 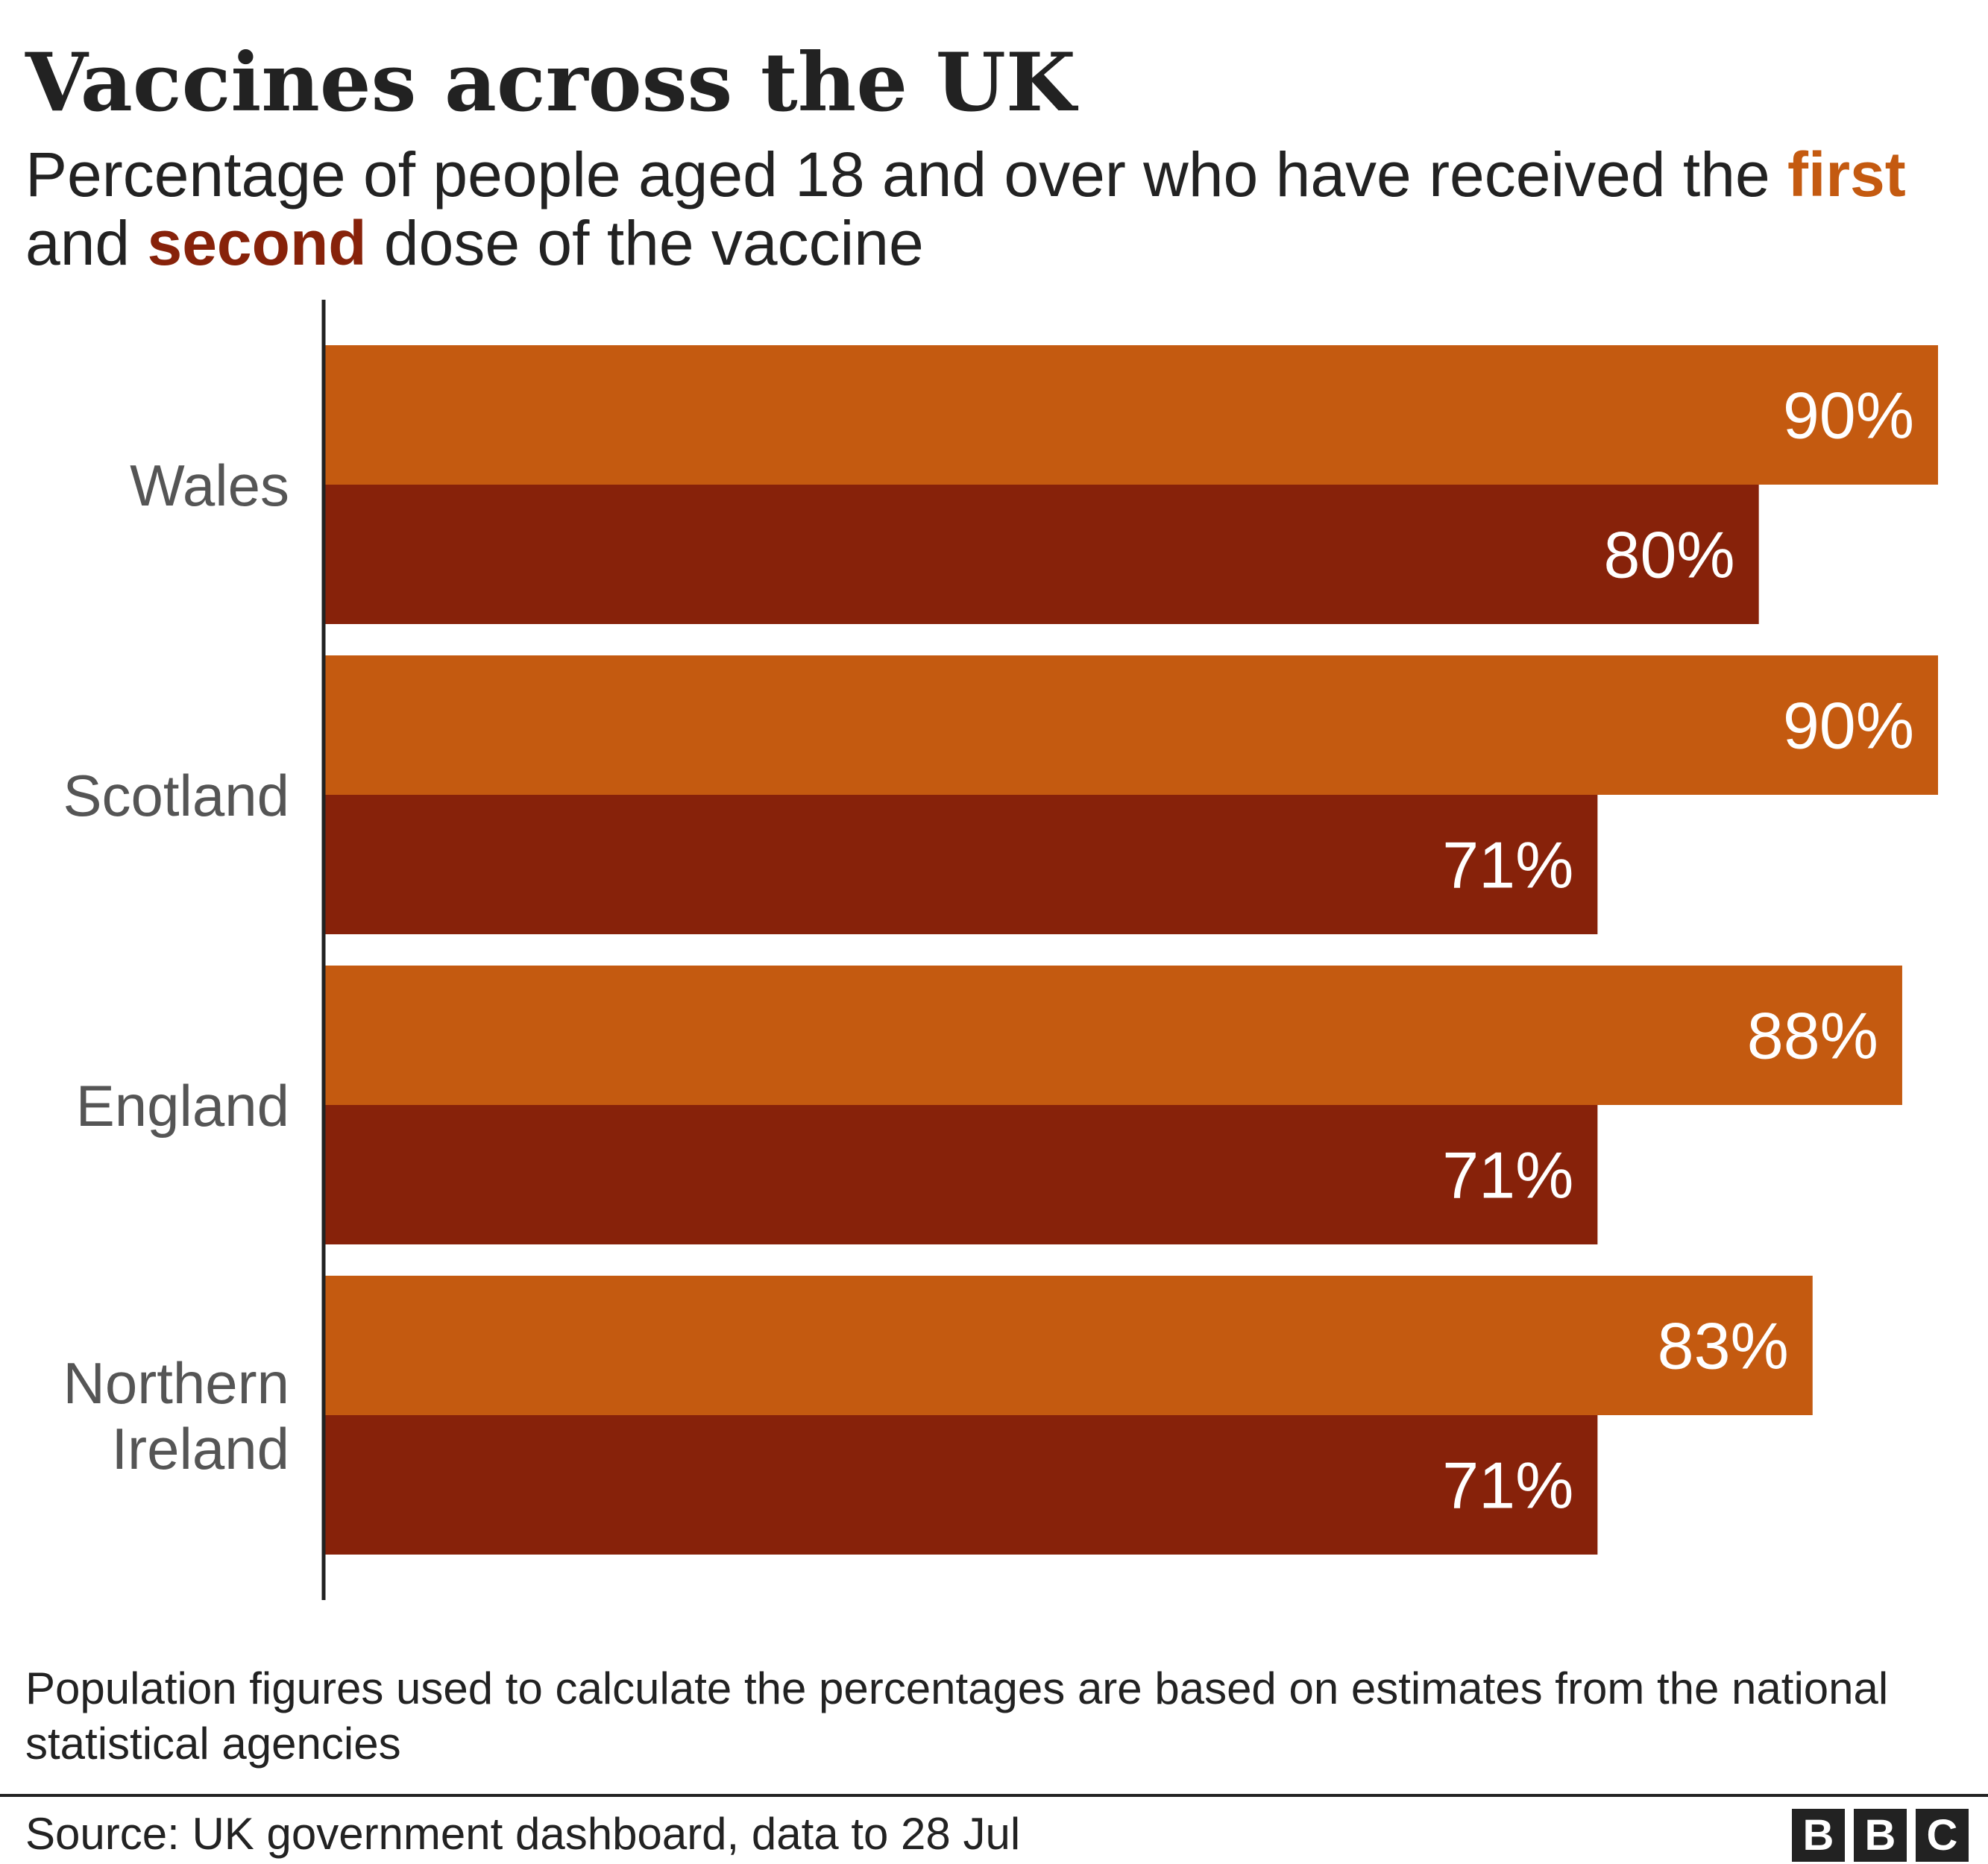 What do you see at coordinates (1669, 555) in the screenshot?
I see `value-label-second-wales: 80%` at bounding box center [1669, 555].